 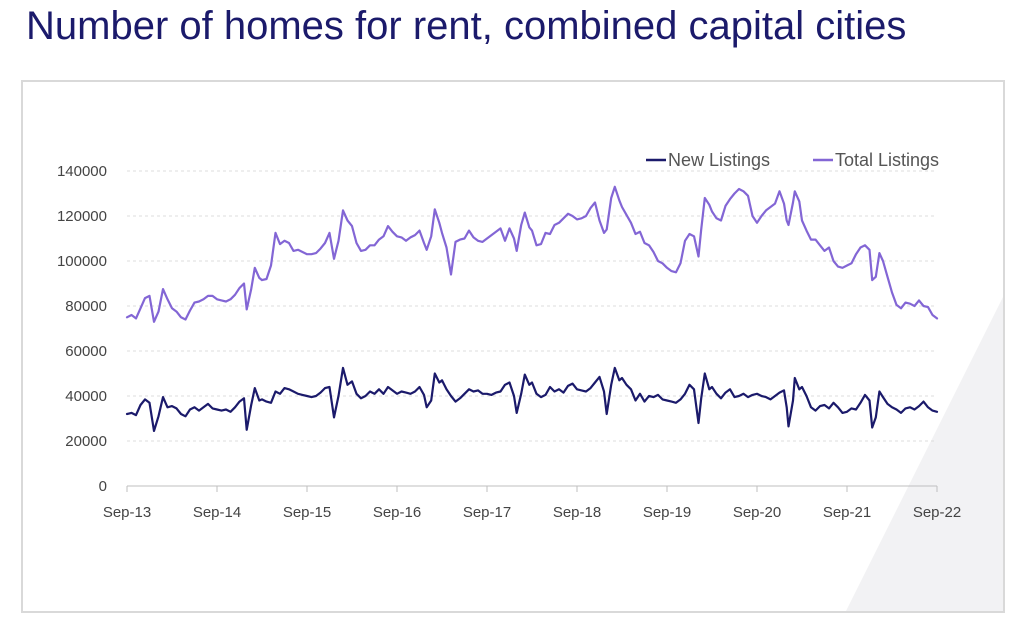 I want to click on y-tick-label: 20000, so click(x=86, y=441).